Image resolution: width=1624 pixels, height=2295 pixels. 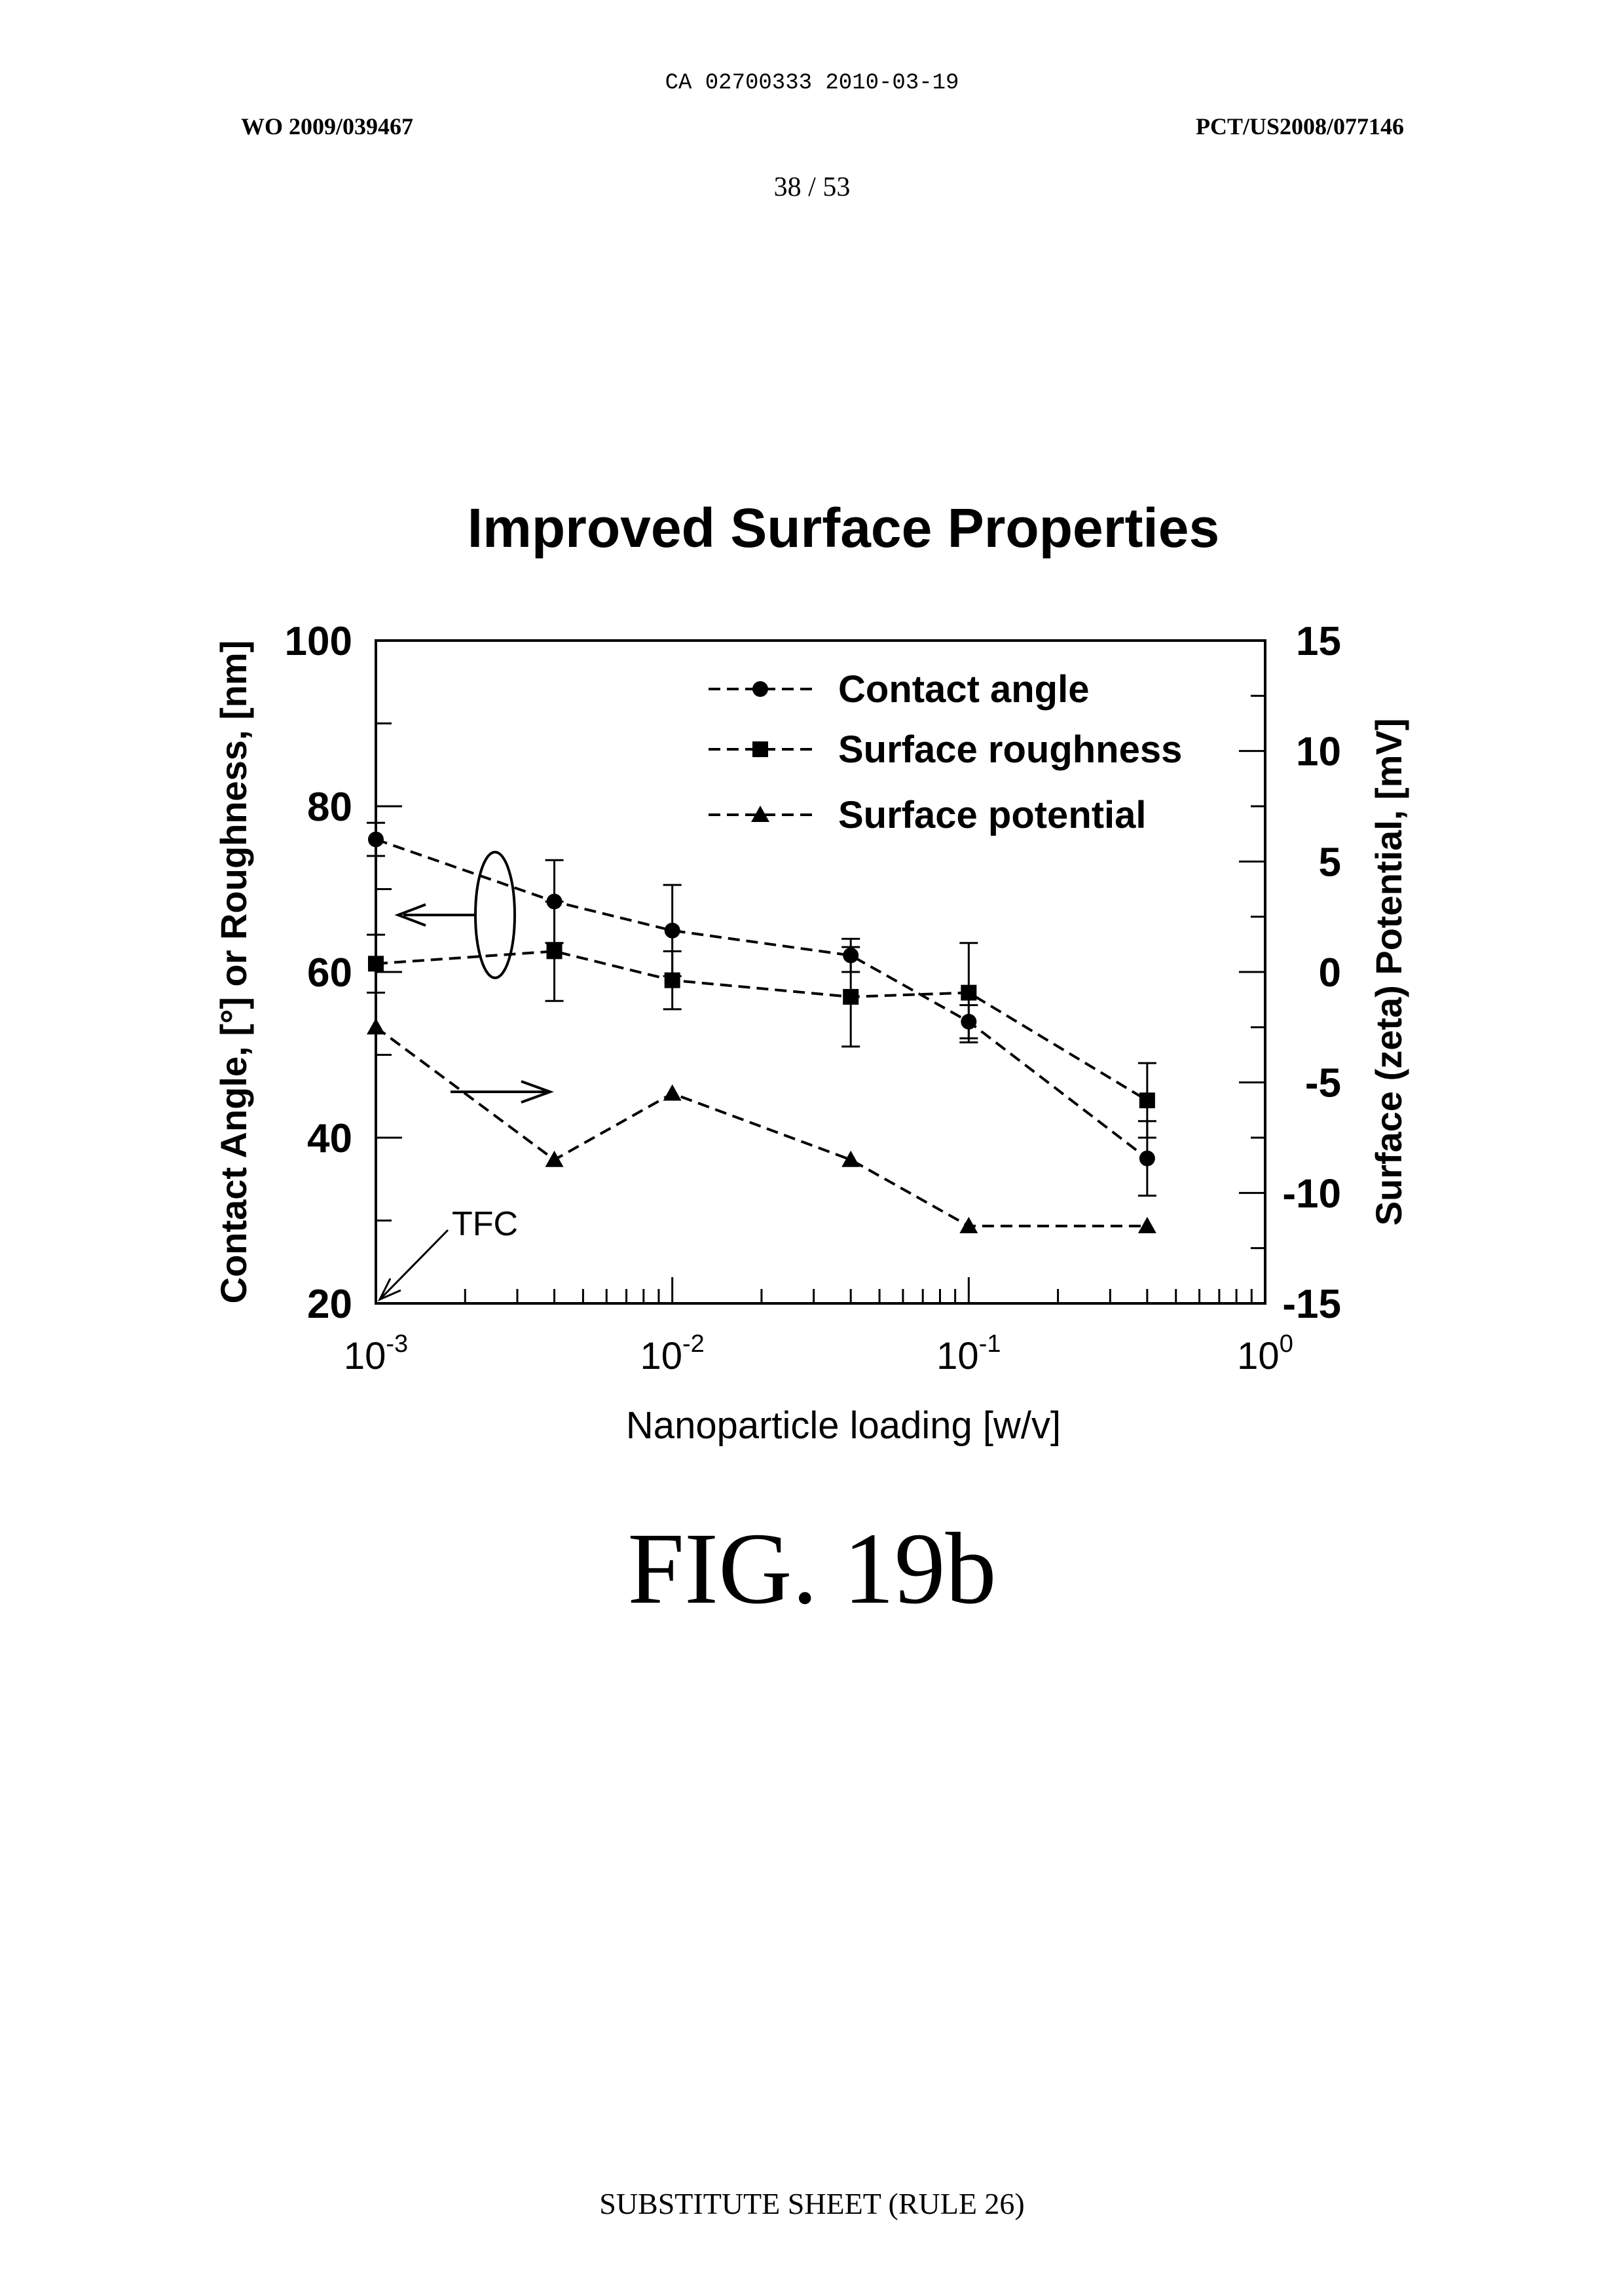 What do you see at coordinates (1330, 862) in the screenshot?
I see `right-y-tick-label: 5` at bounding box center [1330, 862].